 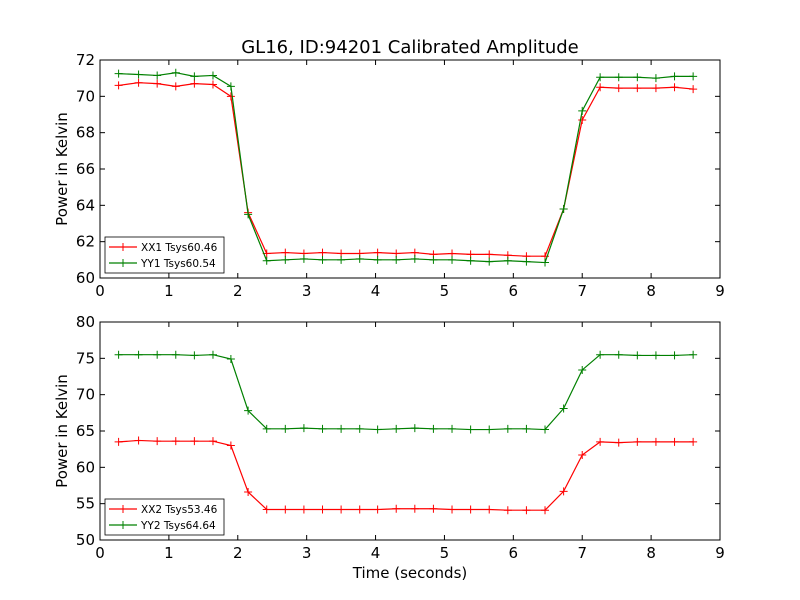 What do you see at coordinates (85, 169) in the screenshot?
I see `y-tick-label: 66` at bounding box center [85, 169].